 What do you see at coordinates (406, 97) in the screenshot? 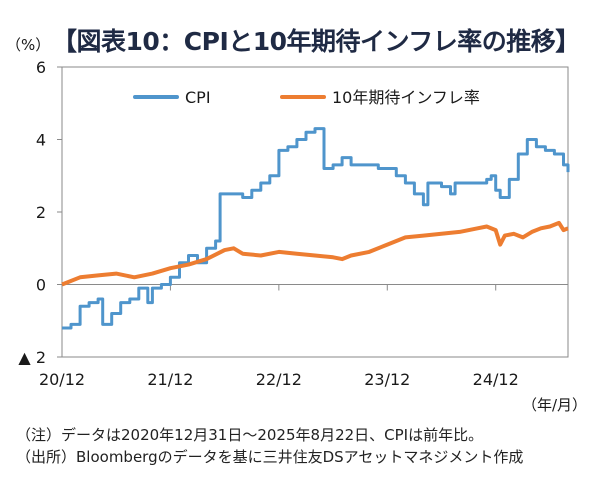
I see `legend-label: 10年期待インフレ率` at bounding box center [406, 97].